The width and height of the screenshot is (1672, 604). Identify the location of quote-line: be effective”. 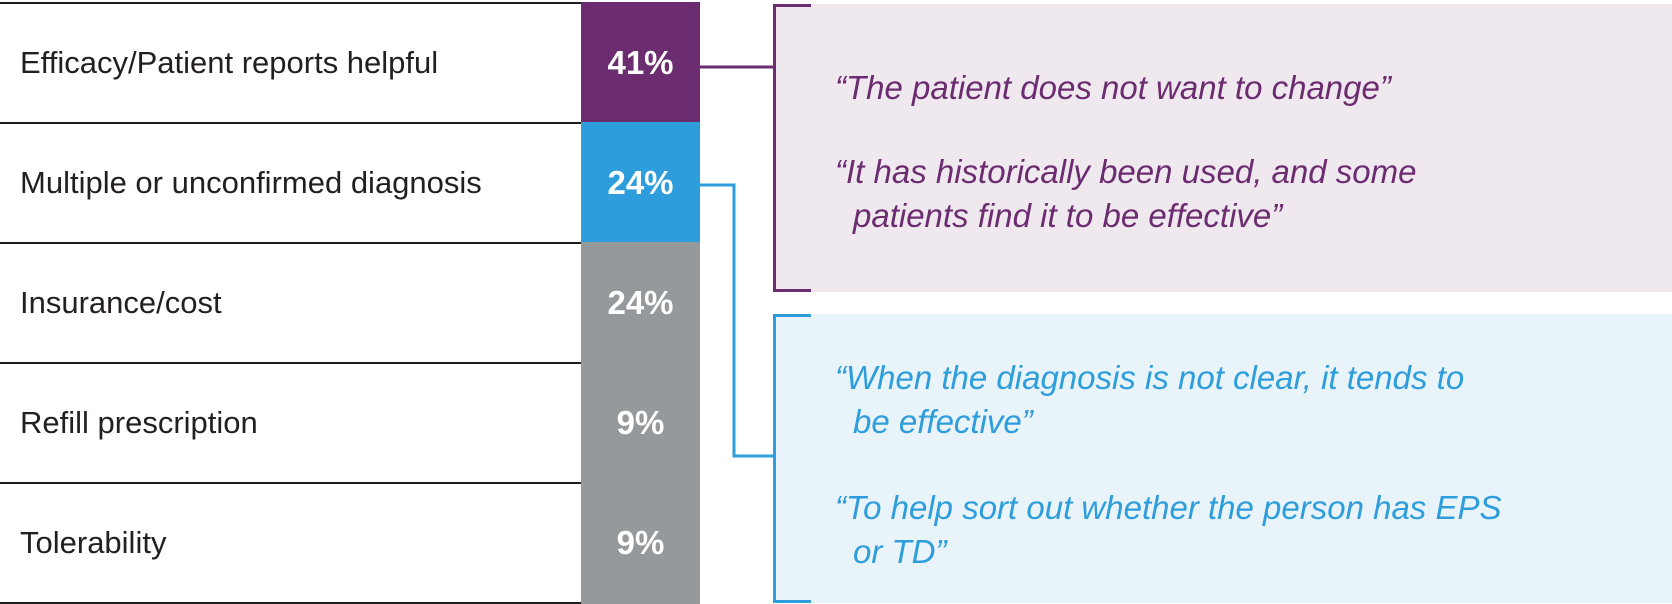
(943, 421).